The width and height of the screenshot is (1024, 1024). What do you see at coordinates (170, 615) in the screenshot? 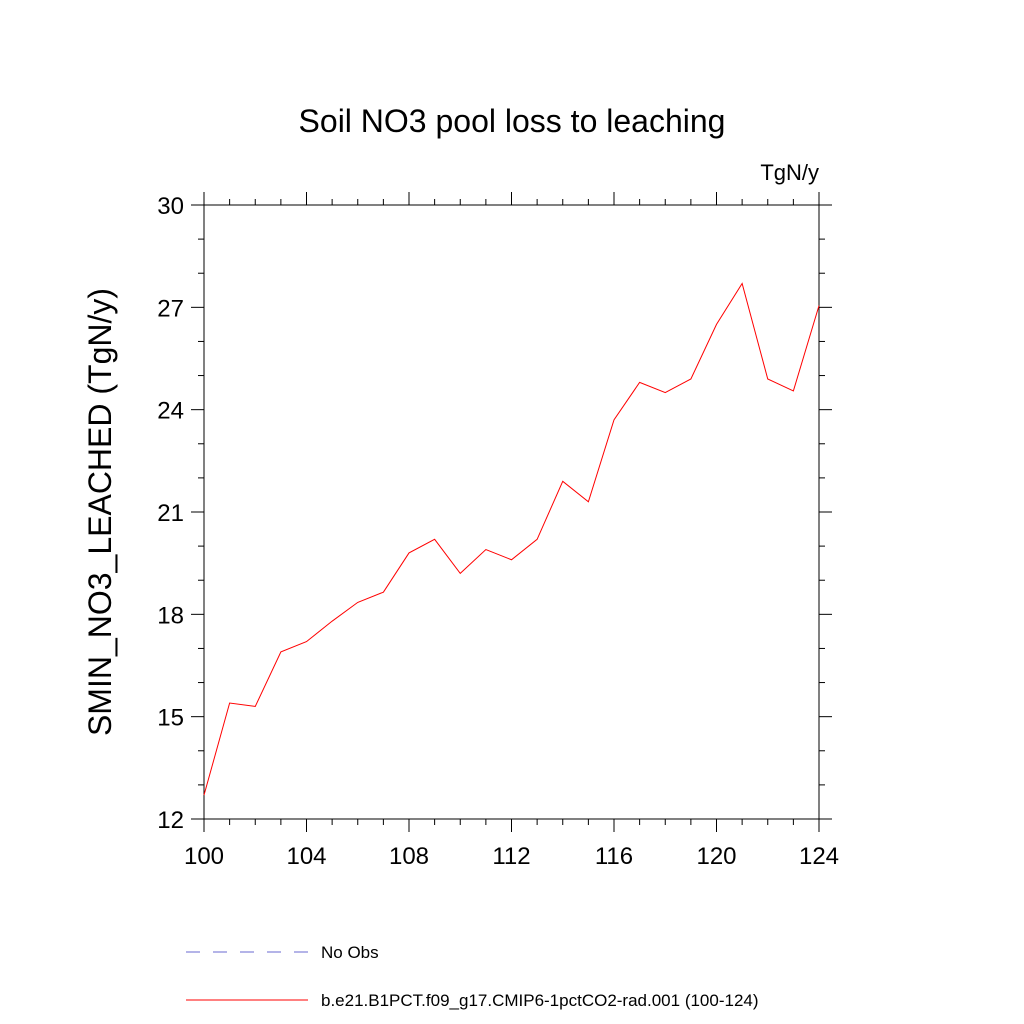
I see `y-tick-label: 18` at bounding box center [170, 615].